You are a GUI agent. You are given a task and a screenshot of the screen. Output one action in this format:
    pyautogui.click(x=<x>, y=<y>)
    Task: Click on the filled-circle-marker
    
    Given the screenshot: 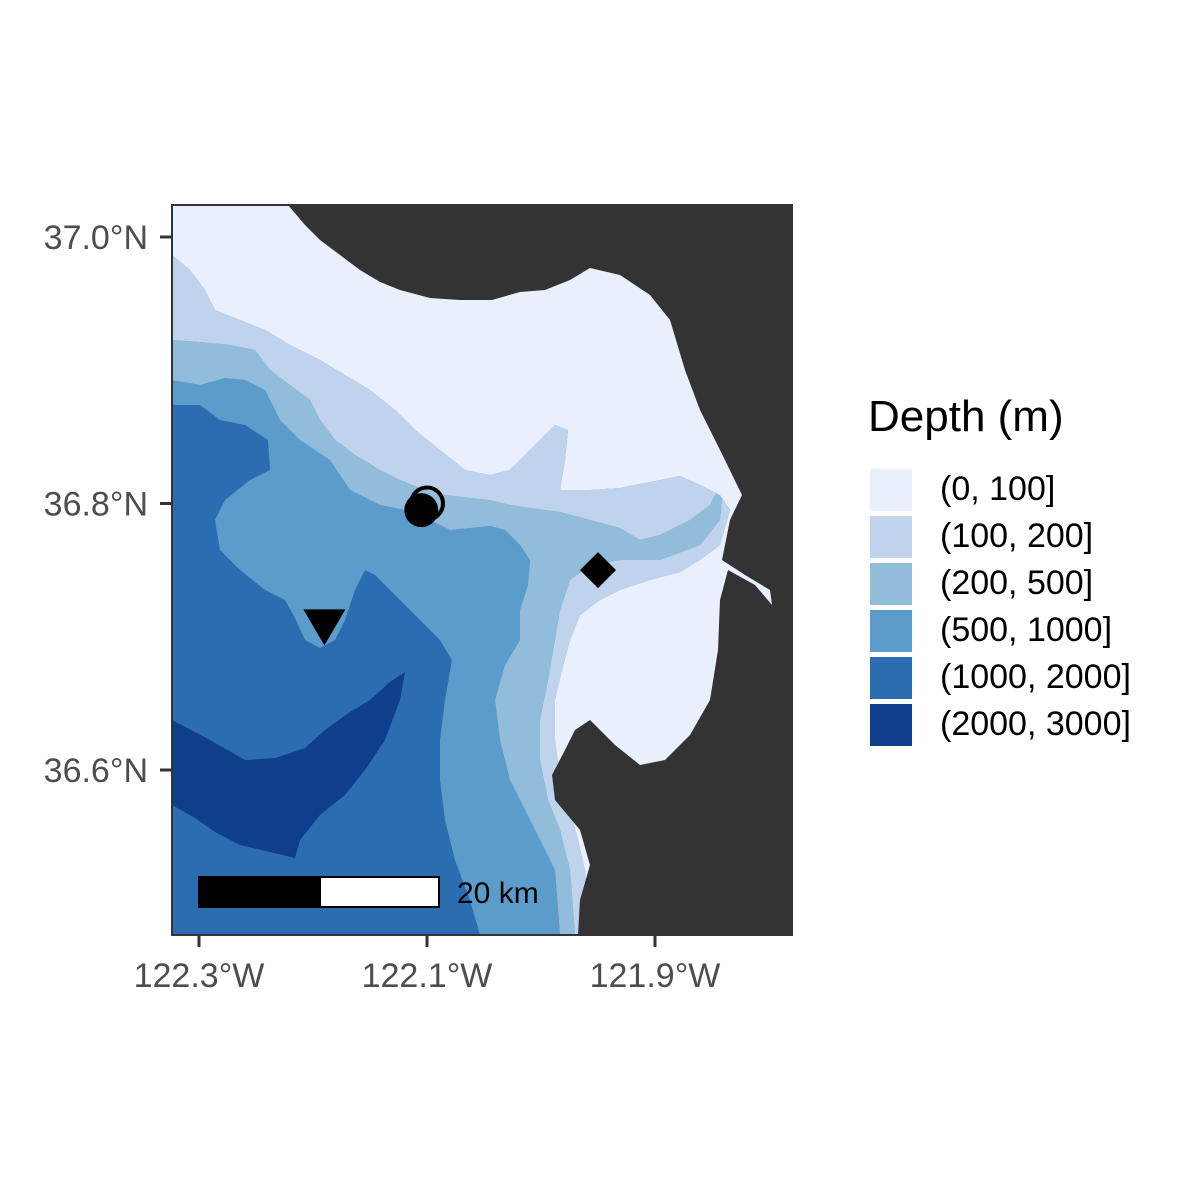 What is the action you would take?
    pyautogui.click(x=421, y=510)
    